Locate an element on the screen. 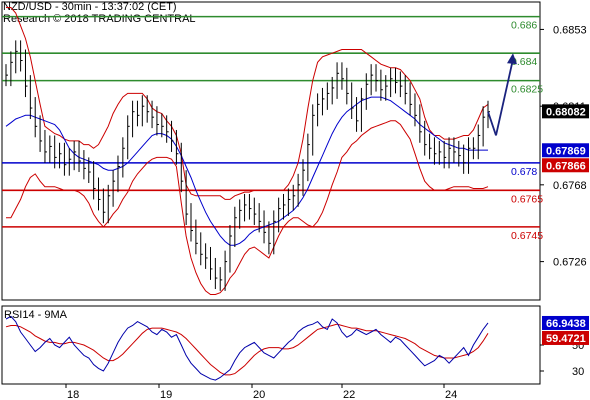 The image size is (590, 400). chart-title: NZD/USD - 30min - 13:37:02 (CET) is located at coordinates (90, 7).